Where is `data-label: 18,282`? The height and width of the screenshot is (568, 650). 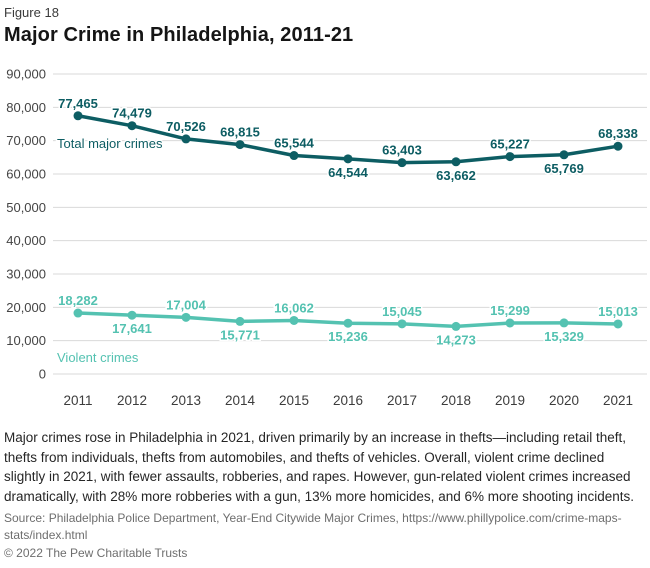 data-label: 18,282 is located at coordinates (78, 300).